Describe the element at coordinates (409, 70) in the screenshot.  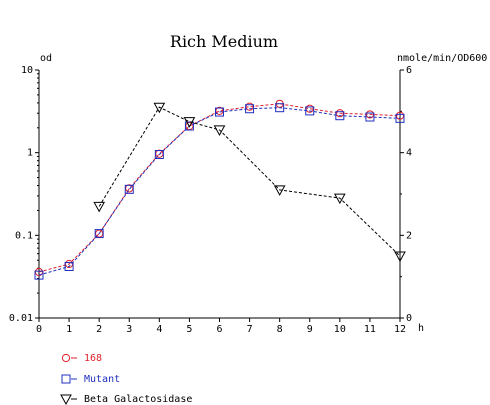
I see `y-right-tick-label: 6` at that location.